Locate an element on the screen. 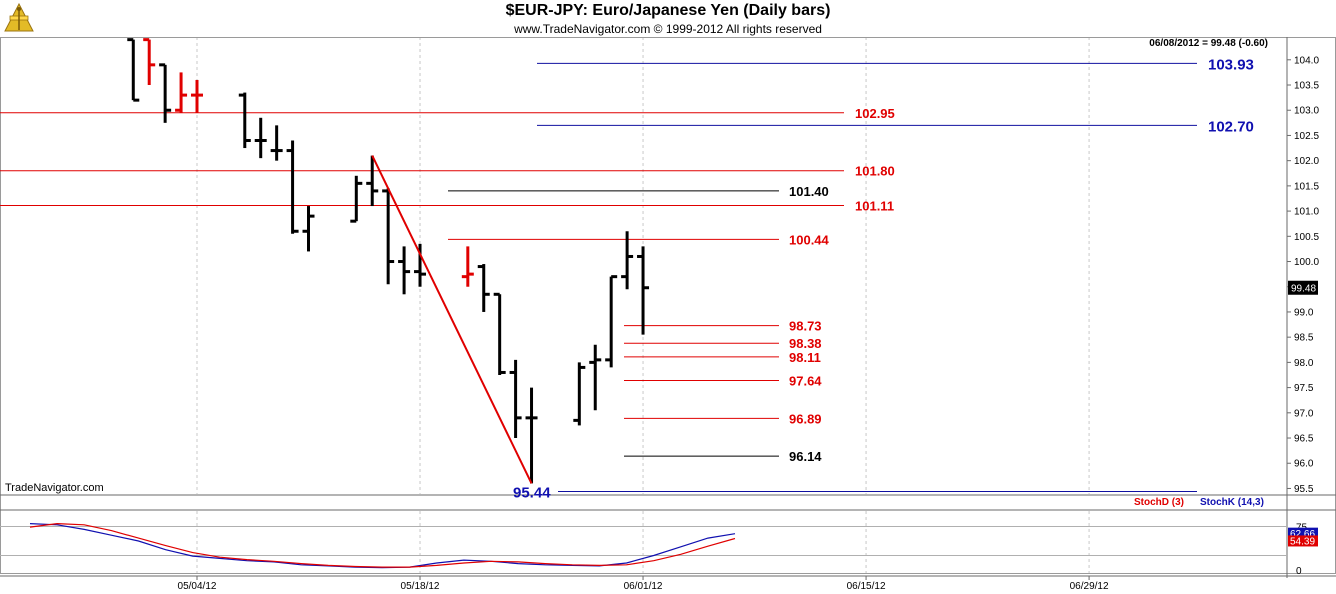 The width and height of the screenshot is (1336, 594). price-tick-label: 102.0 is located at coordinates (1306, 161).